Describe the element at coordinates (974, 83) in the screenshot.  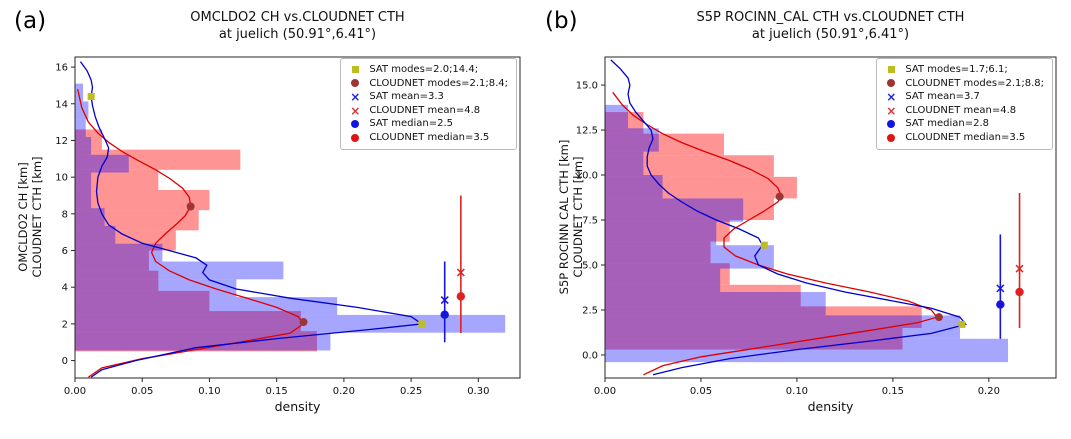
I see `legend-label: CLOUDNET modes=2.1;8.8;` at that location.